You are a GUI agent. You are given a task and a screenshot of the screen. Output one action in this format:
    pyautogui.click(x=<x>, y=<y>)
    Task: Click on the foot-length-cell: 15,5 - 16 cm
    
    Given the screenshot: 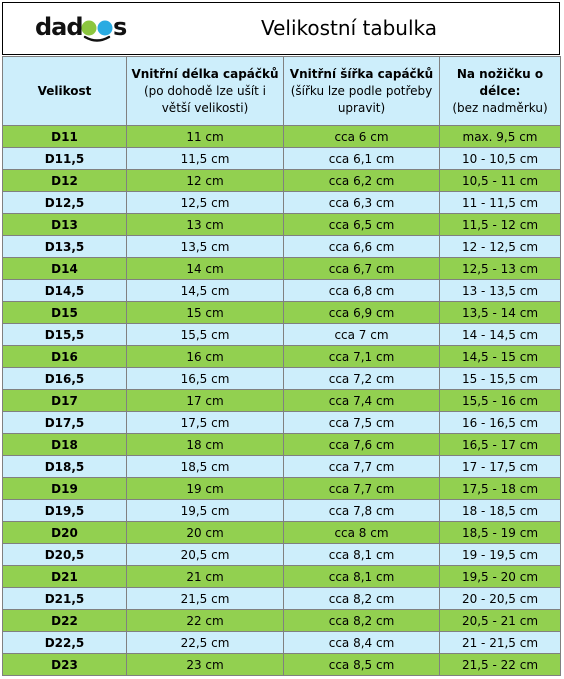 What is the action you would take?
    pyautogui.click(x=500, y=400)
    